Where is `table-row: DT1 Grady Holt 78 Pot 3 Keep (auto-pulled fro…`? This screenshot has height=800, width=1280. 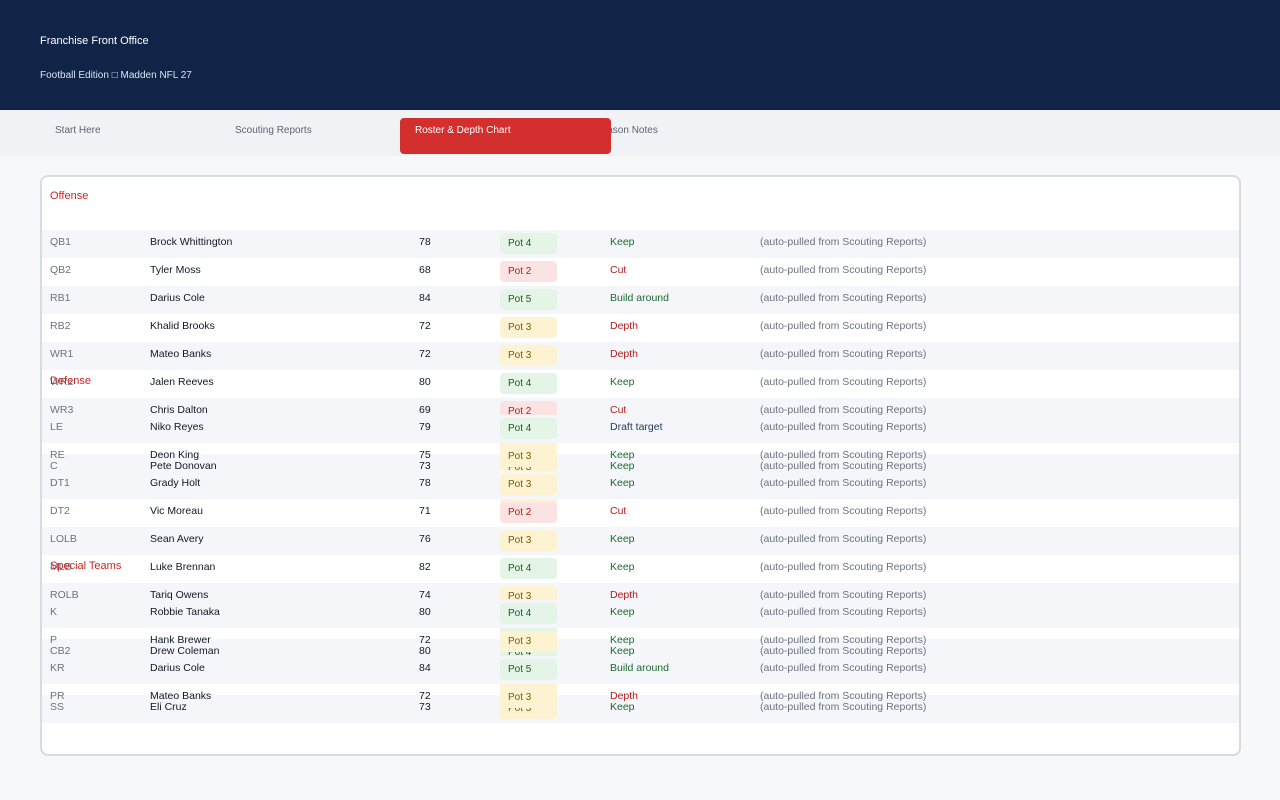
table-row: DT1 Grady Holt 78 Pot 3 Keep (auto-pulled fro… is located at coordinates (640, 485).